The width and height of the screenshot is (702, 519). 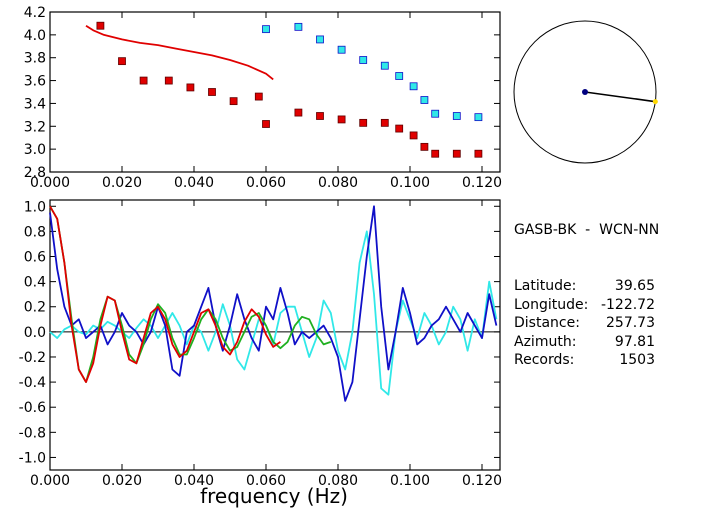 I want to click on bottom-green-curve, so click(x=190, y=294).